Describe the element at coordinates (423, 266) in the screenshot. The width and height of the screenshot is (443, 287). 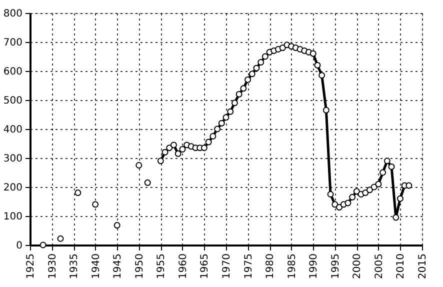
I see `x-tick-label: 2015` at that location.